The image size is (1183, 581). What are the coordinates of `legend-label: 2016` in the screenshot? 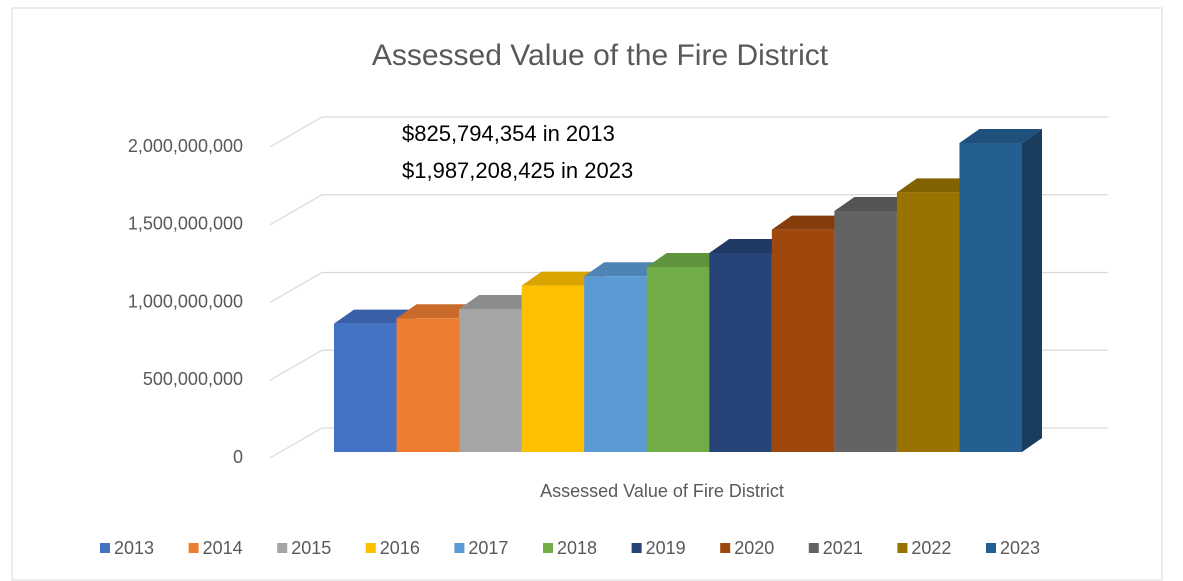 It's located at (400, 548).